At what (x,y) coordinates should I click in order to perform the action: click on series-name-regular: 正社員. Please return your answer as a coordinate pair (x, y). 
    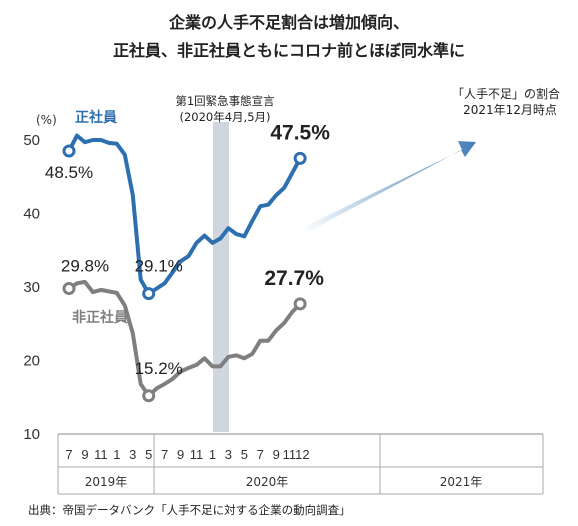
    Looking at the image, I should click on (96, 117).